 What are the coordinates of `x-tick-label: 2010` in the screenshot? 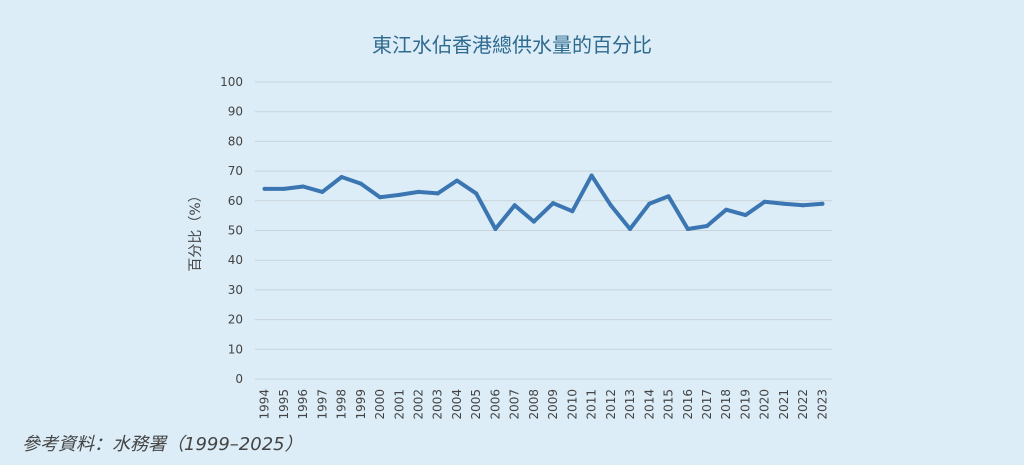 It's located at (572, 404).